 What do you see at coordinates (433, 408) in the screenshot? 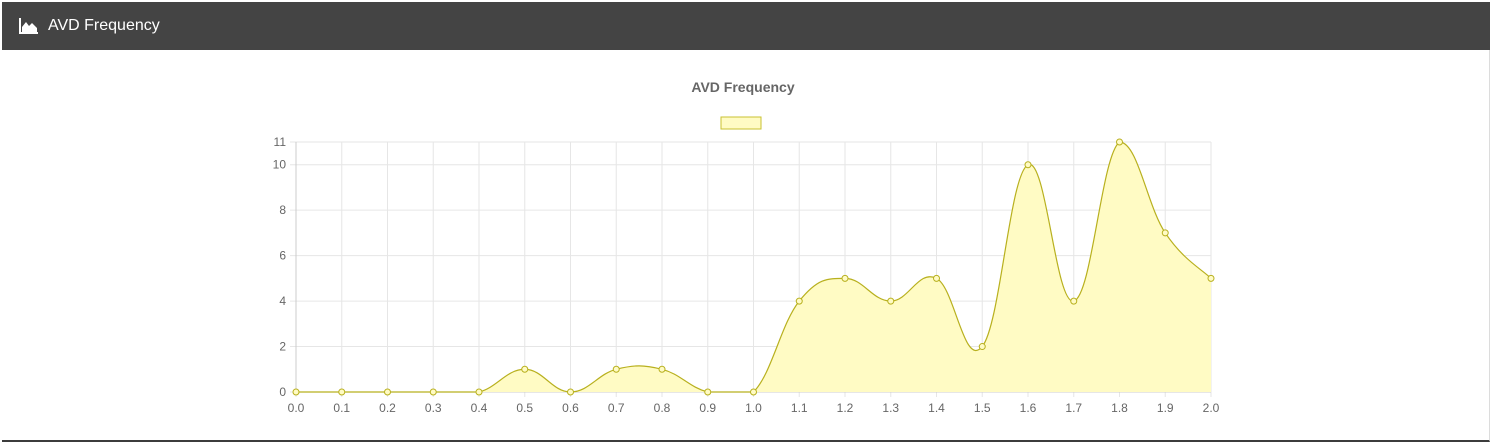
I see `x-tick-label: 0.3` at bounding box center [433, 408].